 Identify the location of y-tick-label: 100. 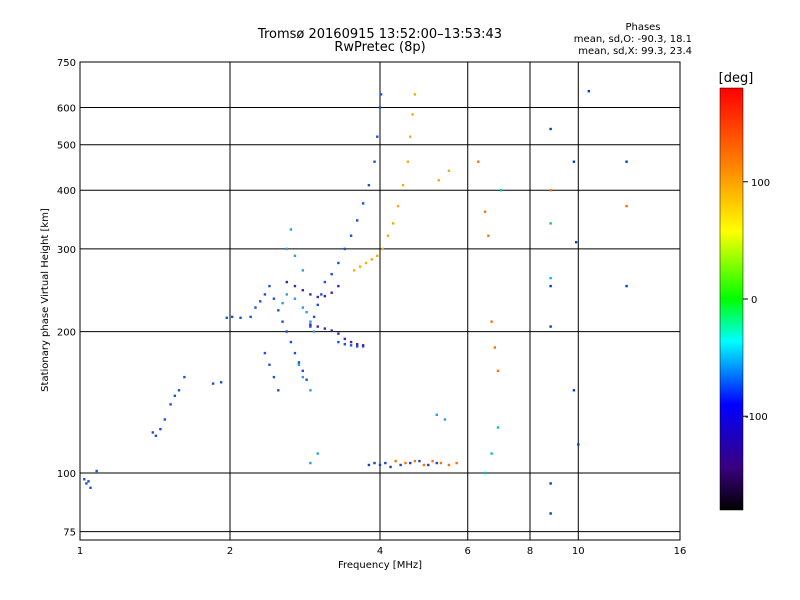
(66, 474).